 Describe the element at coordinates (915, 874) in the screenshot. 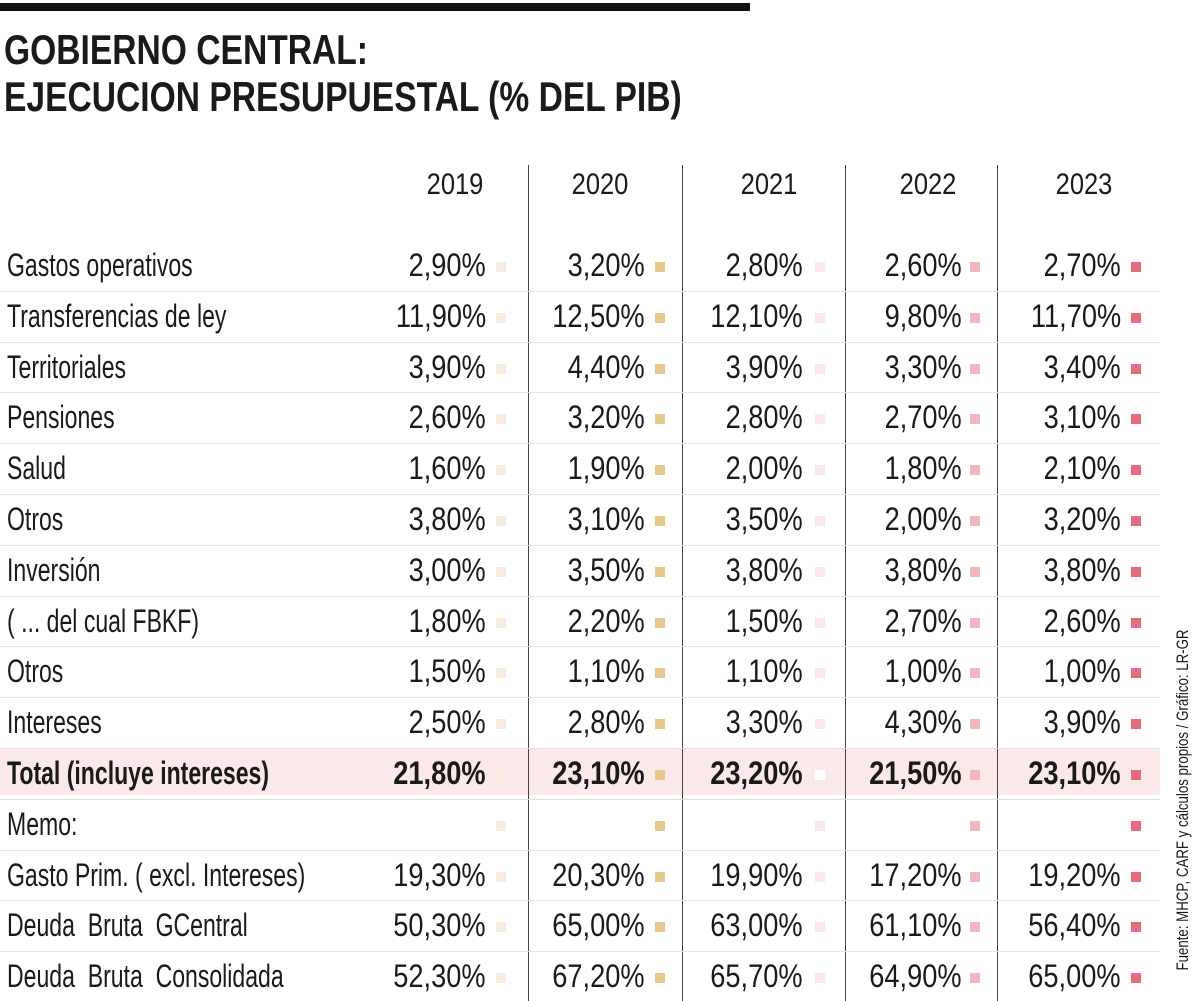

I see `cell: 17,20%` at that location.